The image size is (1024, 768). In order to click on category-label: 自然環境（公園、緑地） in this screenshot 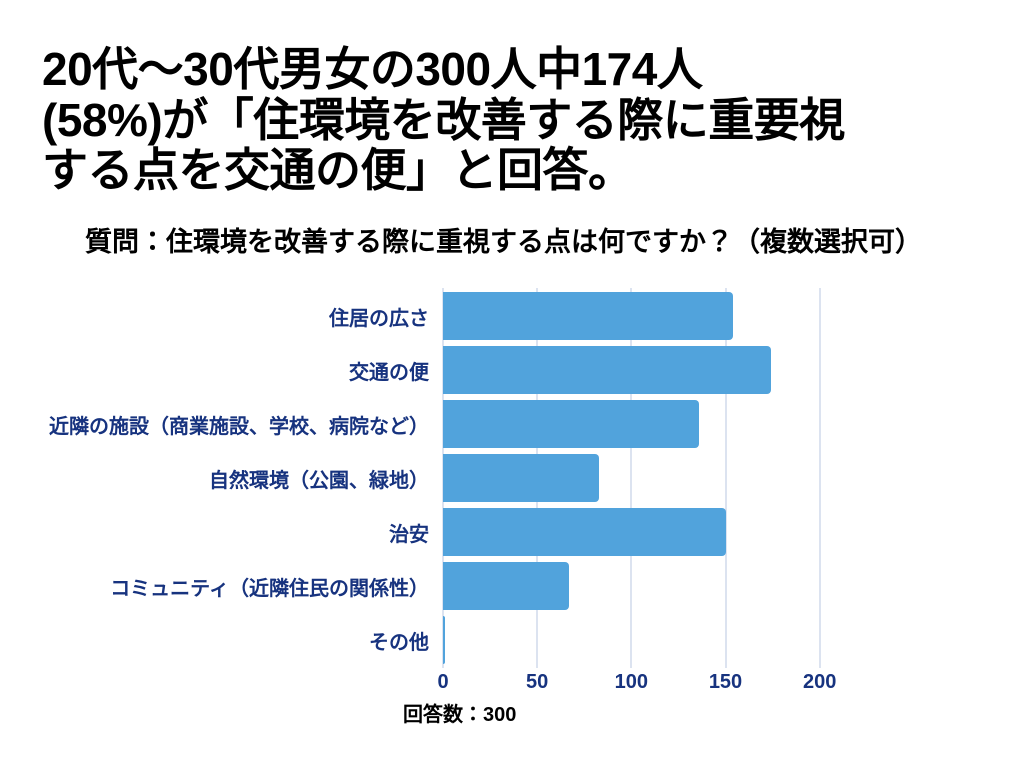, I will do `click(319, 480)`.